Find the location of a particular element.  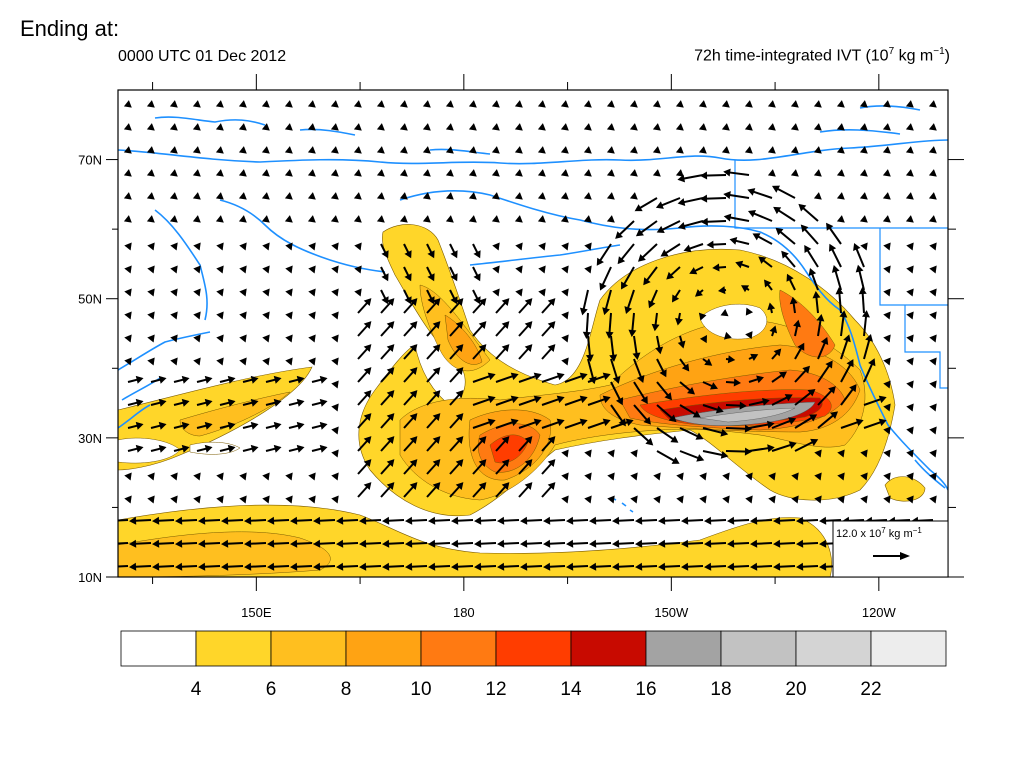

slide-title: Ending at: is located at coordinates (70, 28).